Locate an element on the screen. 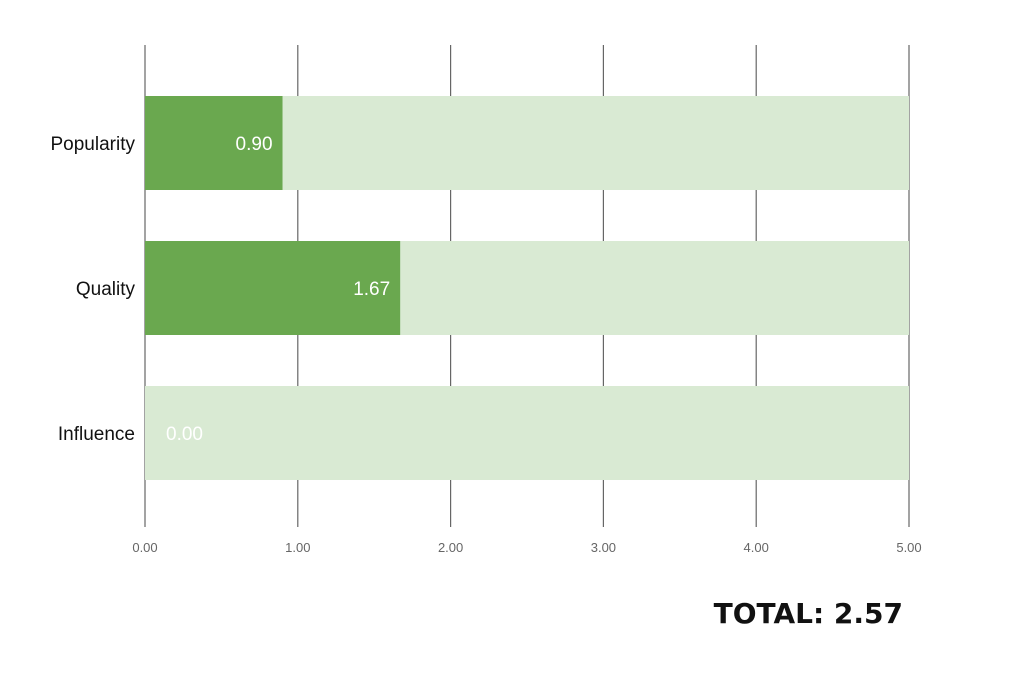 The width and height of the screenshot is (1024, 685). data-label: 0.90 is located at coordinates (254, 144).